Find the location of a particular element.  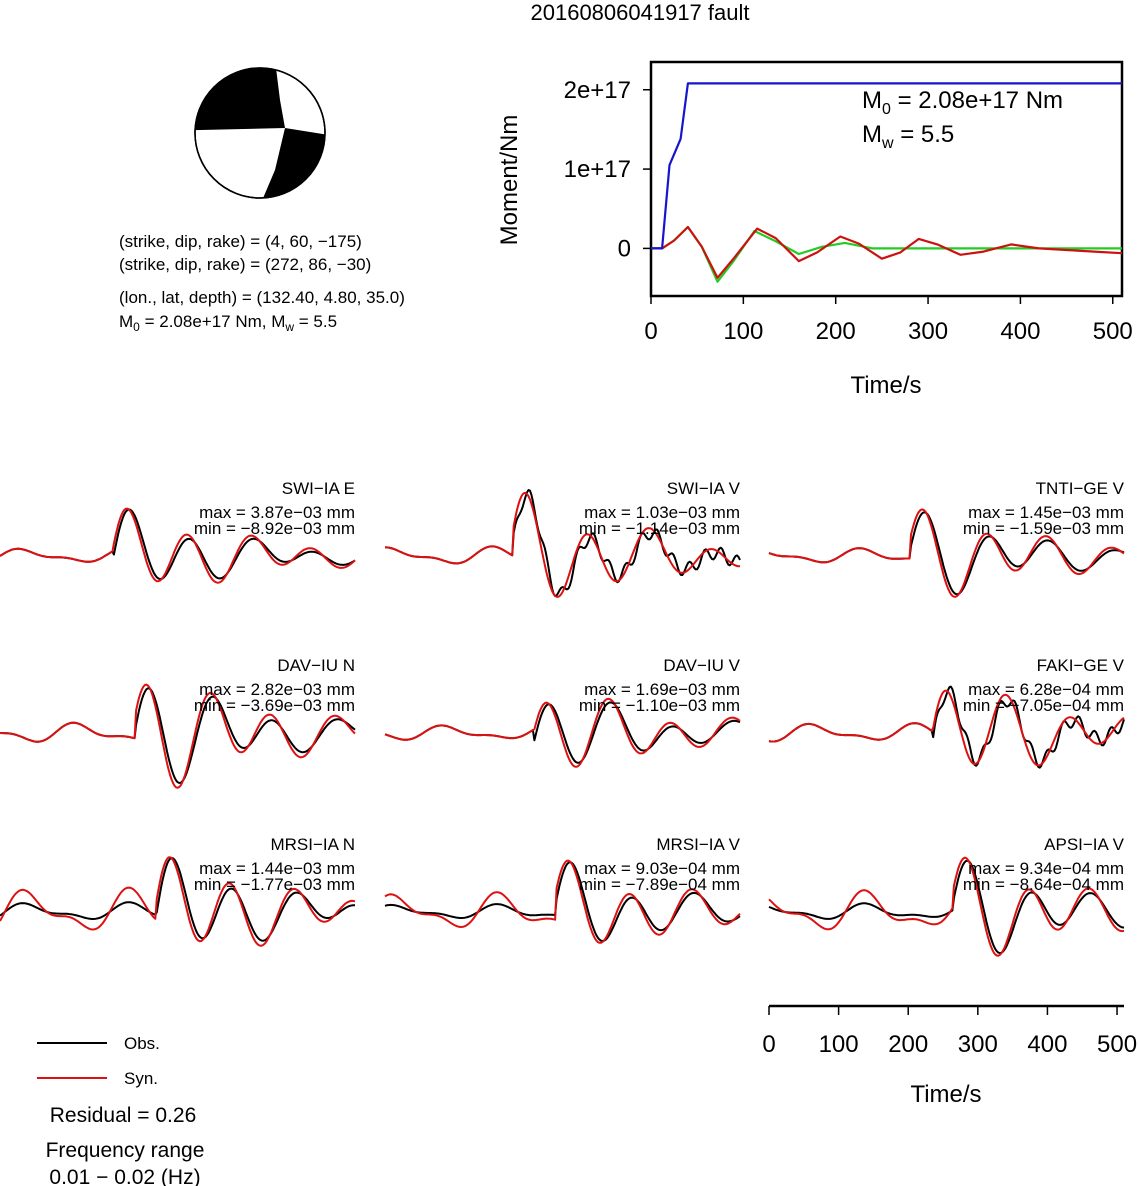

moment-magnitude-line: M0 = 2.08e+17 Nm, Mw = 5.5 is located at coordinates (228, 323).